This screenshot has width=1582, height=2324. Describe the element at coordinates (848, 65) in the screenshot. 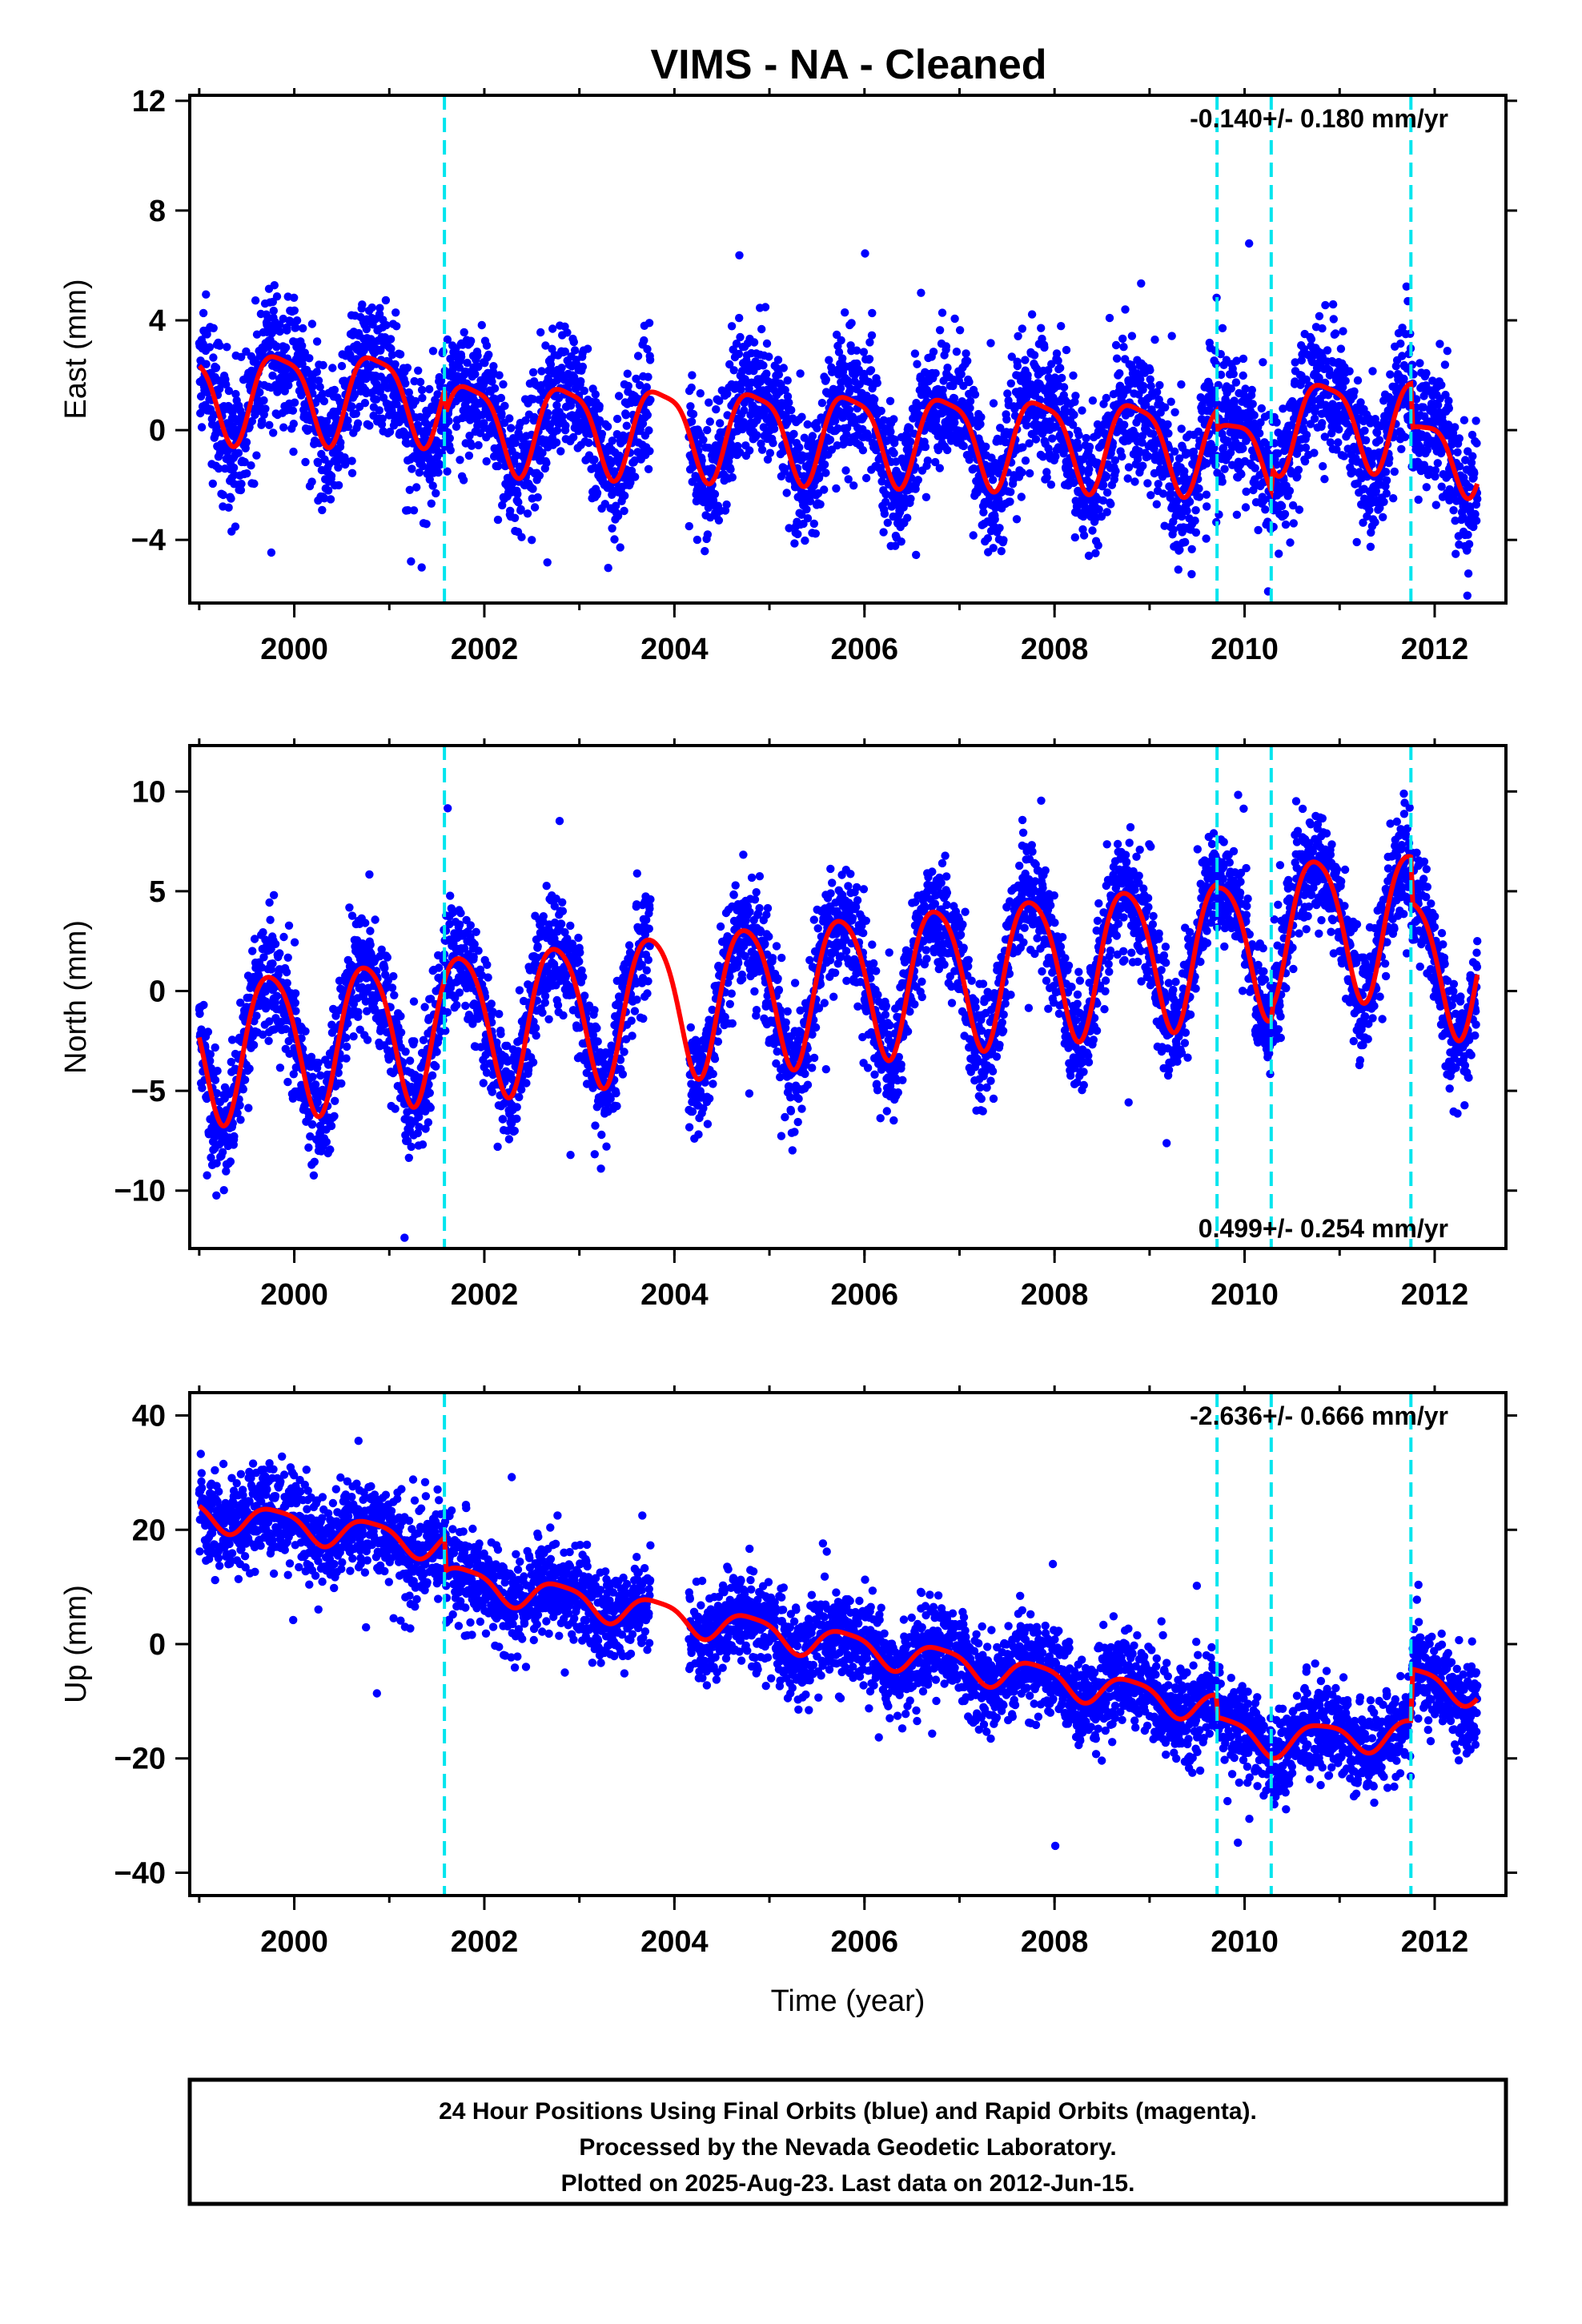

I see `figure-title: VIMS - NA - Cleaned` at that location.